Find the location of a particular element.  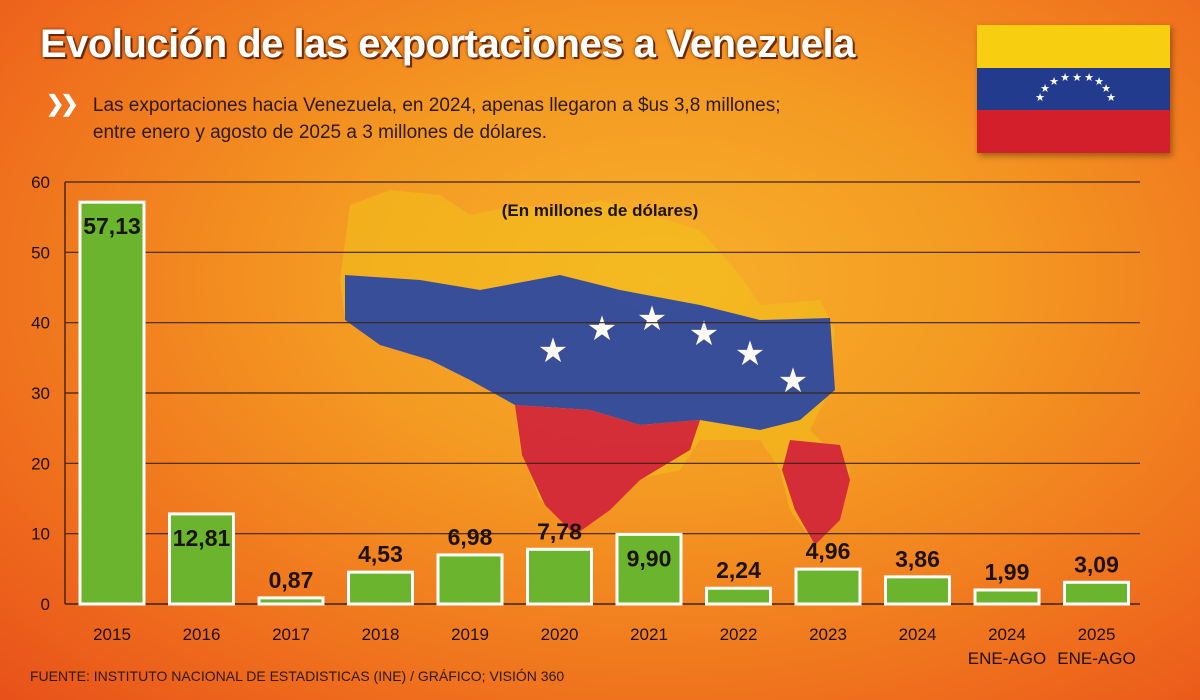

value-label: 12,81 is located at coordinates (202, 538).